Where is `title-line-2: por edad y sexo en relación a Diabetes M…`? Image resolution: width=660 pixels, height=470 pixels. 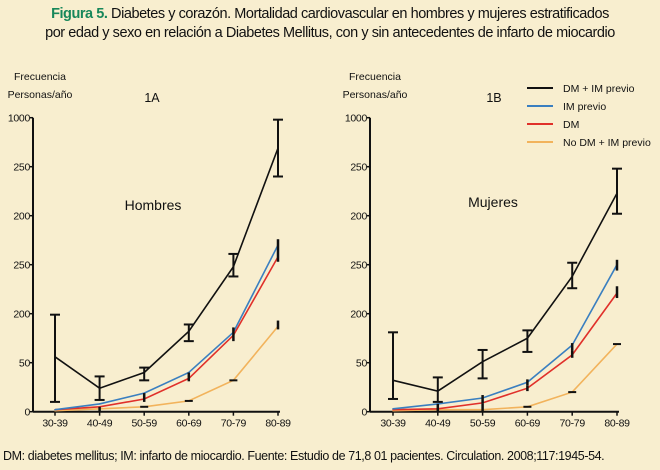
title-line-2: por edad y sexo en relación a Diabetes M… is located at coordinates (330, 33).